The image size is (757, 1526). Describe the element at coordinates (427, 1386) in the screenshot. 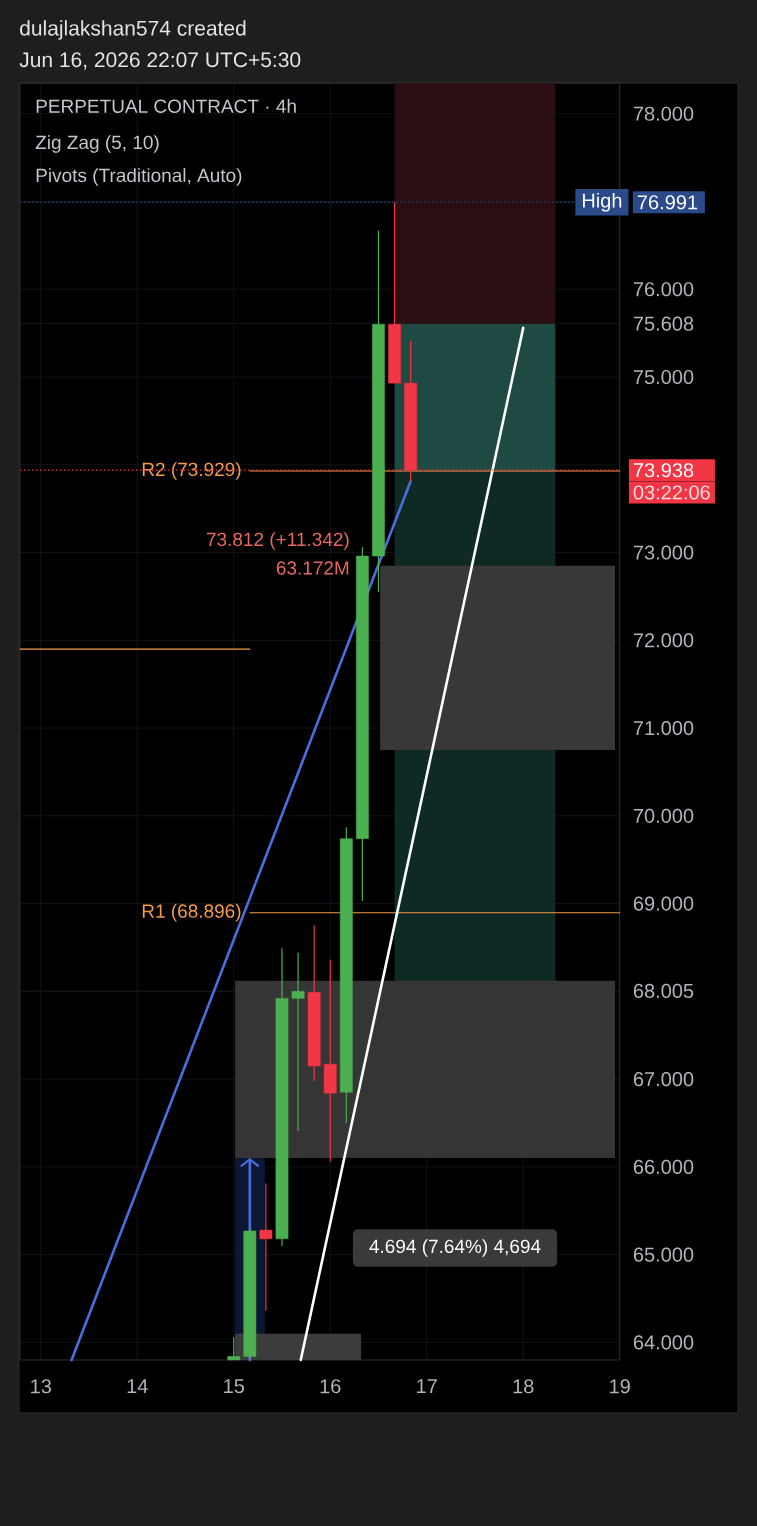

I see `x-tick-label: 17` at that location.